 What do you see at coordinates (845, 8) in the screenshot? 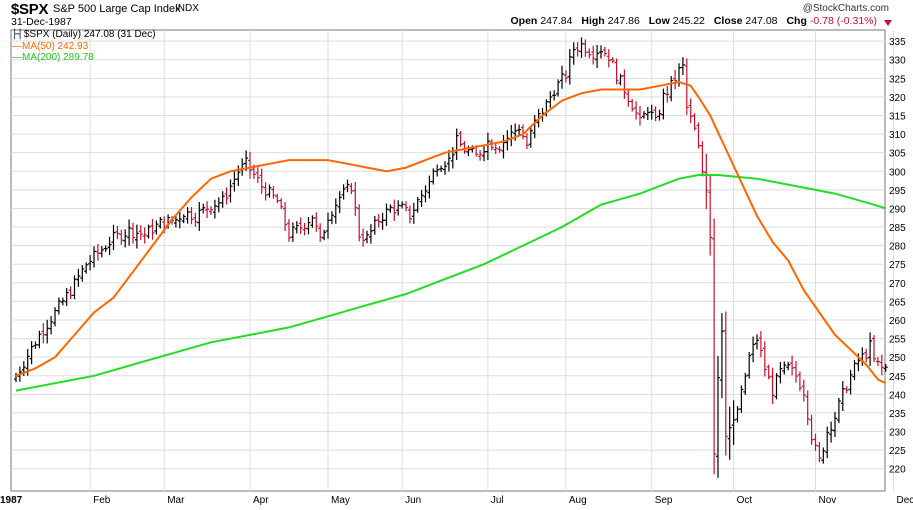
I see `watermark: @StockCharts.com` at bounding box center [845, 8].